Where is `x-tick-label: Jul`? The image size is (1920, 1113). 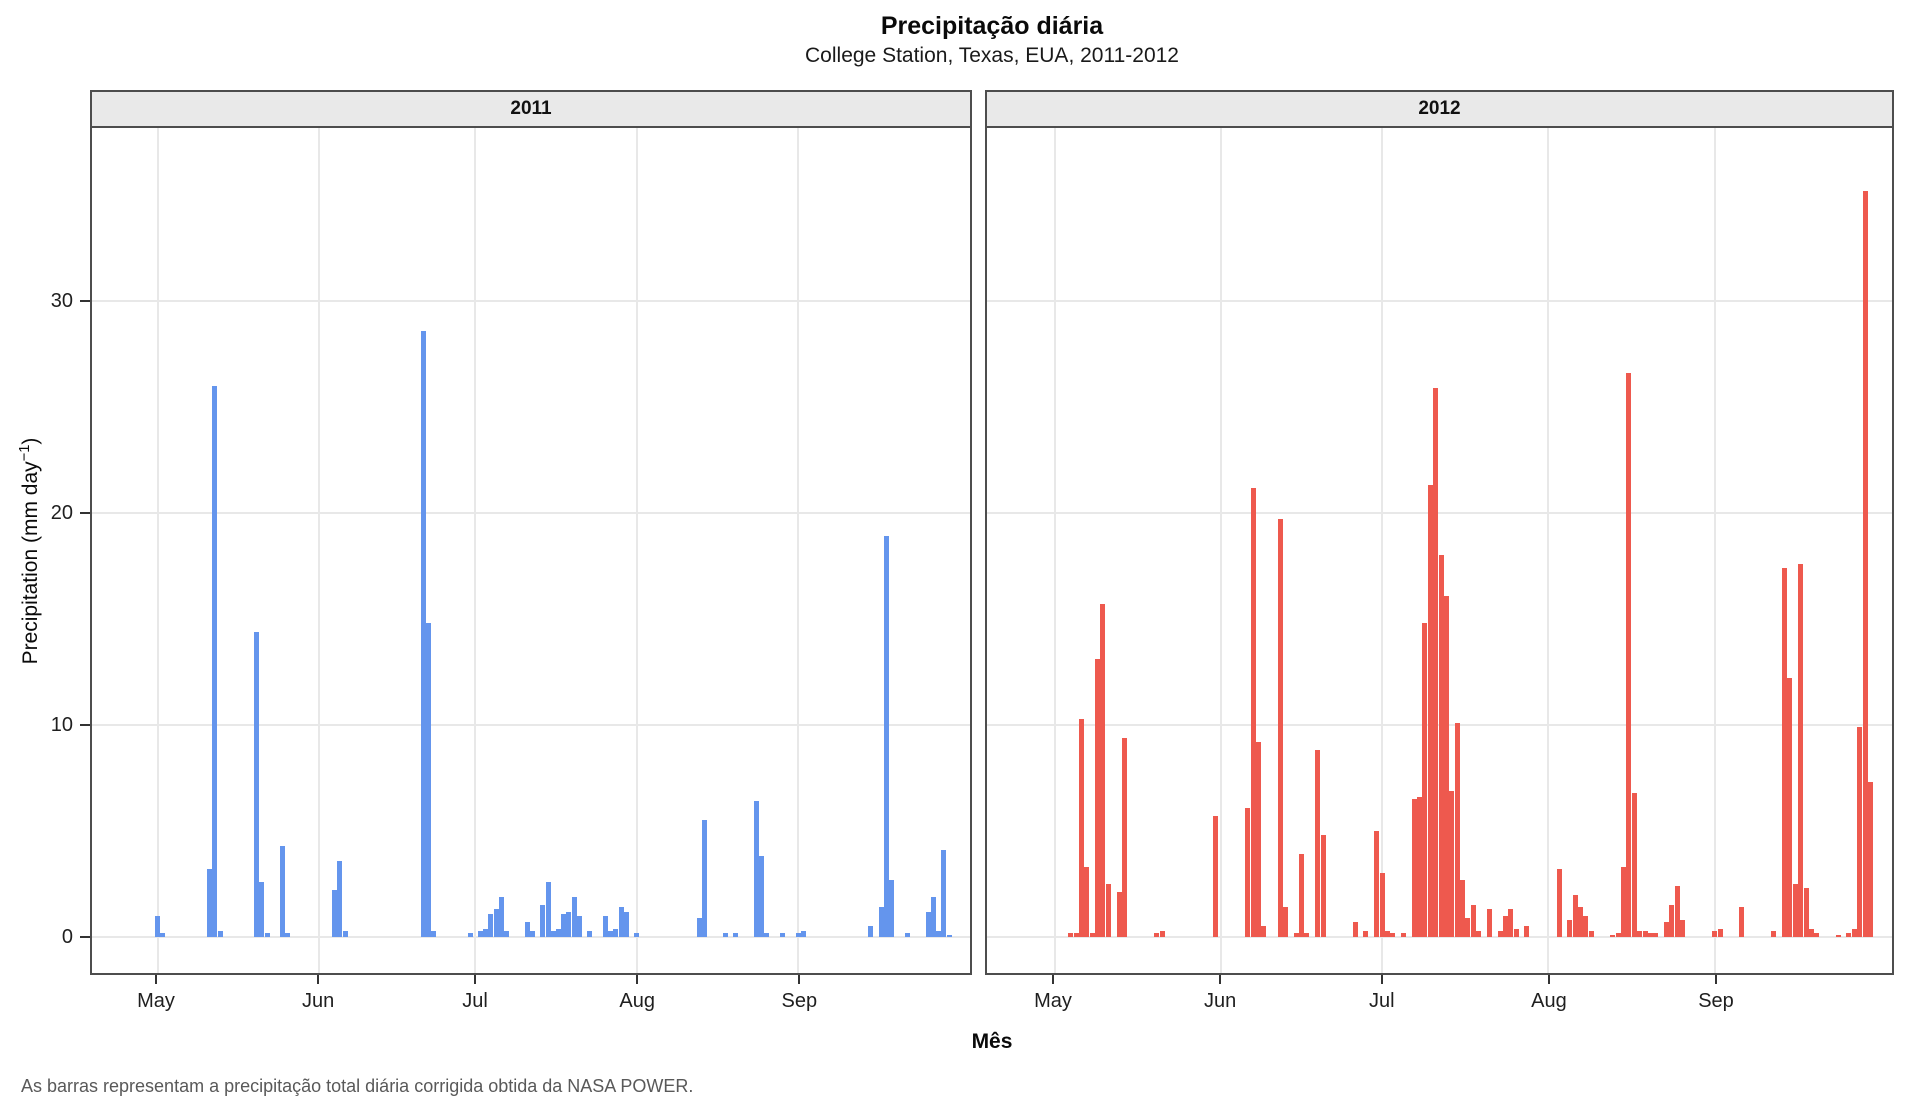
x-tick-label: Jul is located at coordinates (475, 1001).